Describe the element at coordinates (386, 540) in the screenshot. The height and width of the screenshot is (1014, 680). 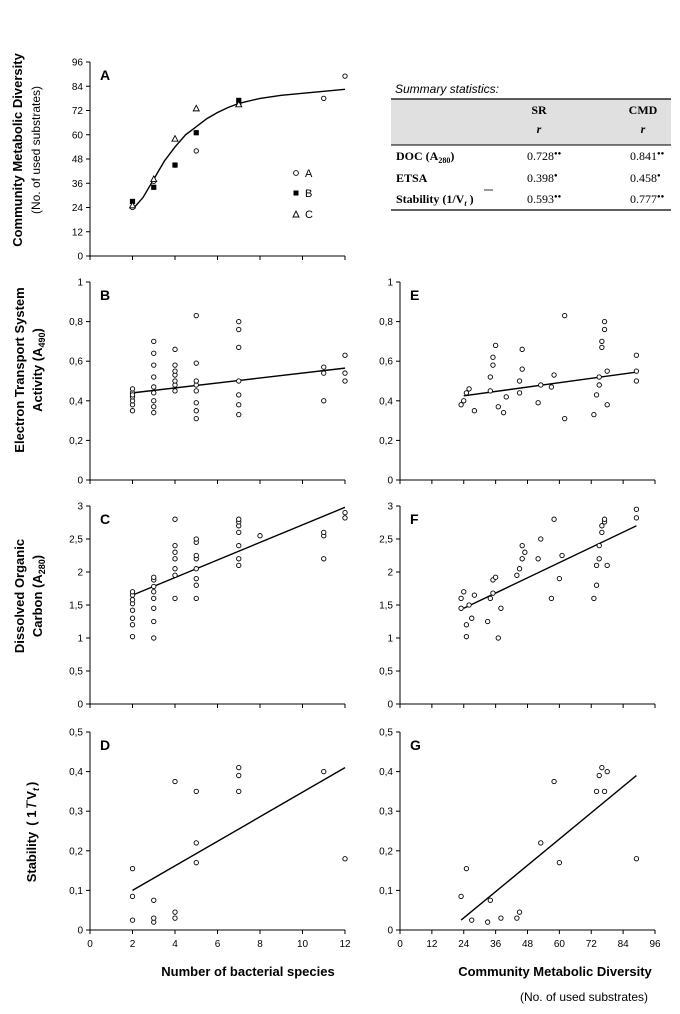
I see `y-tick-label: 2,5` at that location.